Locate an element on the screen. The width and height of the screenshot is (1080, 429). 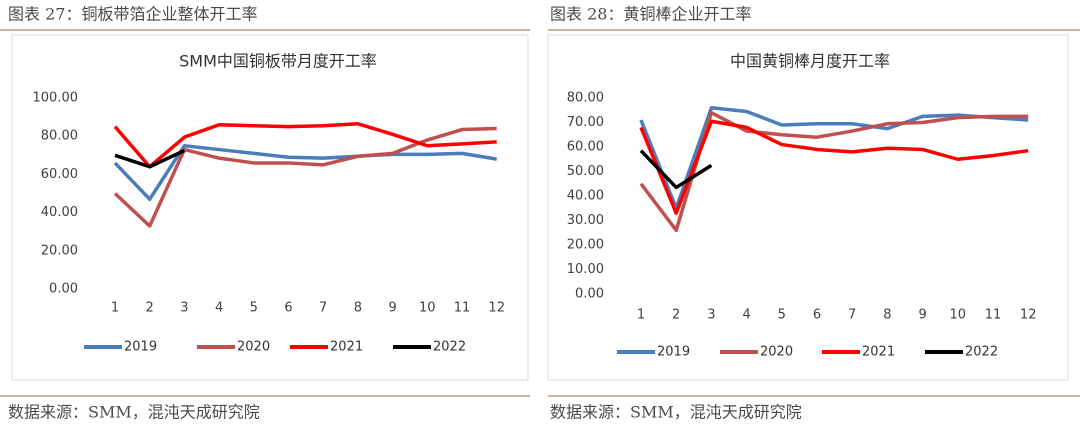
chart-title: 中国黄铜棒月度开工率 is located at coordinates (810, 61).